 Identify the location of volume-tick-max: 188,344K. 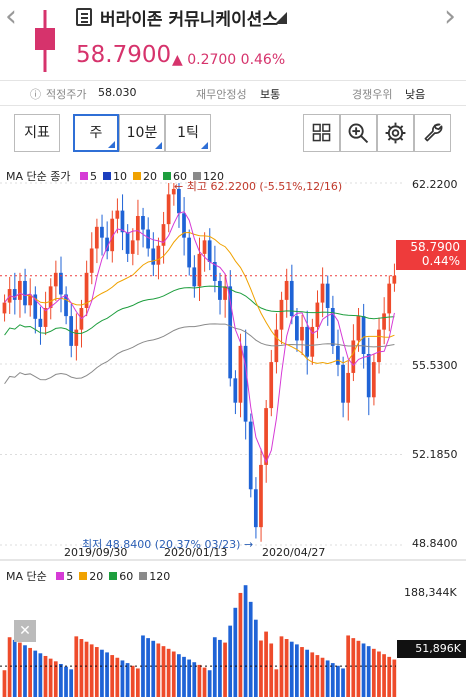
(430, 592).